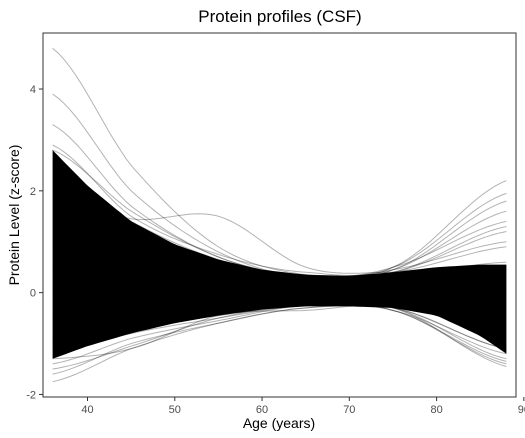  I want to click on x-tick-label: 70, so click(349, 410).